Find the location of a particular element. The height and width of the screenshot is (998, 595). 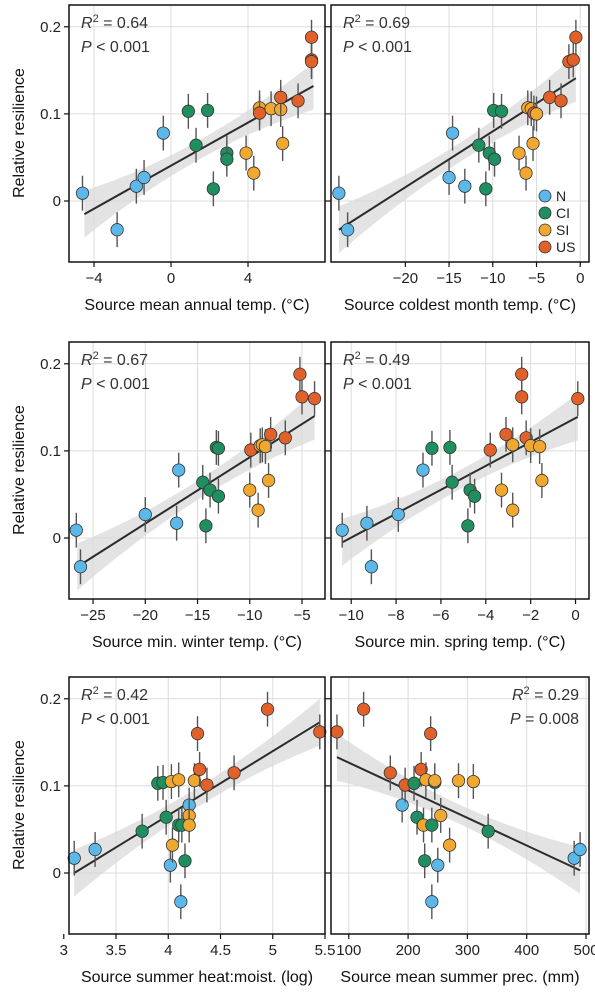

x-axis-label: Source mean summer prec. (mm) is located at coordinates (459, 977).